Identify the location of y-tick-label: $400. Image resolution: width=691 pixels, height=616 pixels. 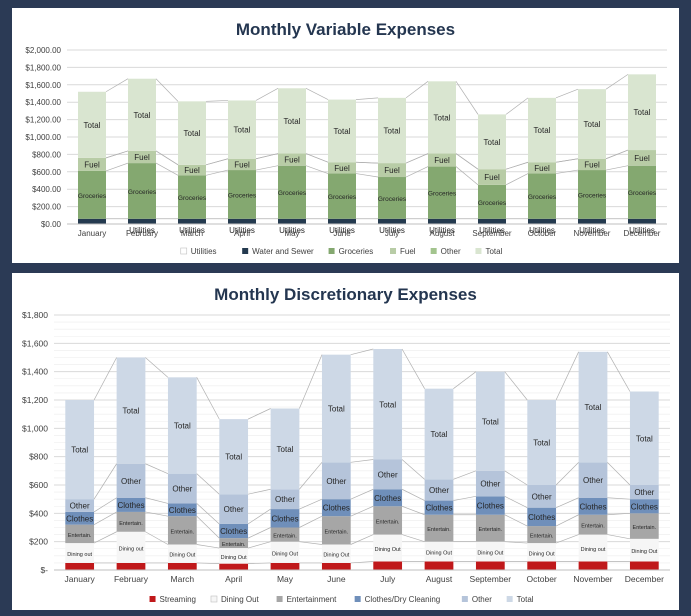
(38, 513).